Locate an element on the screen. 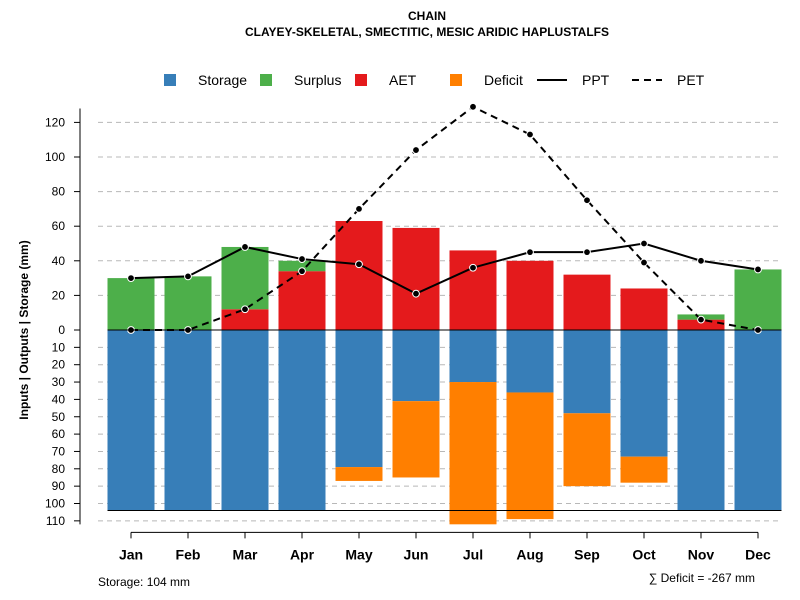 The height and width of the screenshot is (600, 800). x-tick-label-apr: Apr is located at coordinates (302, 554).